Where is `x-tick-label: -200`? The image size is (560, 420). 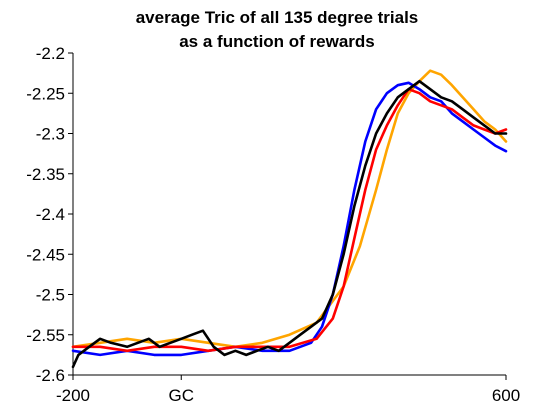 x-tick-label: -200 is located at coordinates (73, 395).